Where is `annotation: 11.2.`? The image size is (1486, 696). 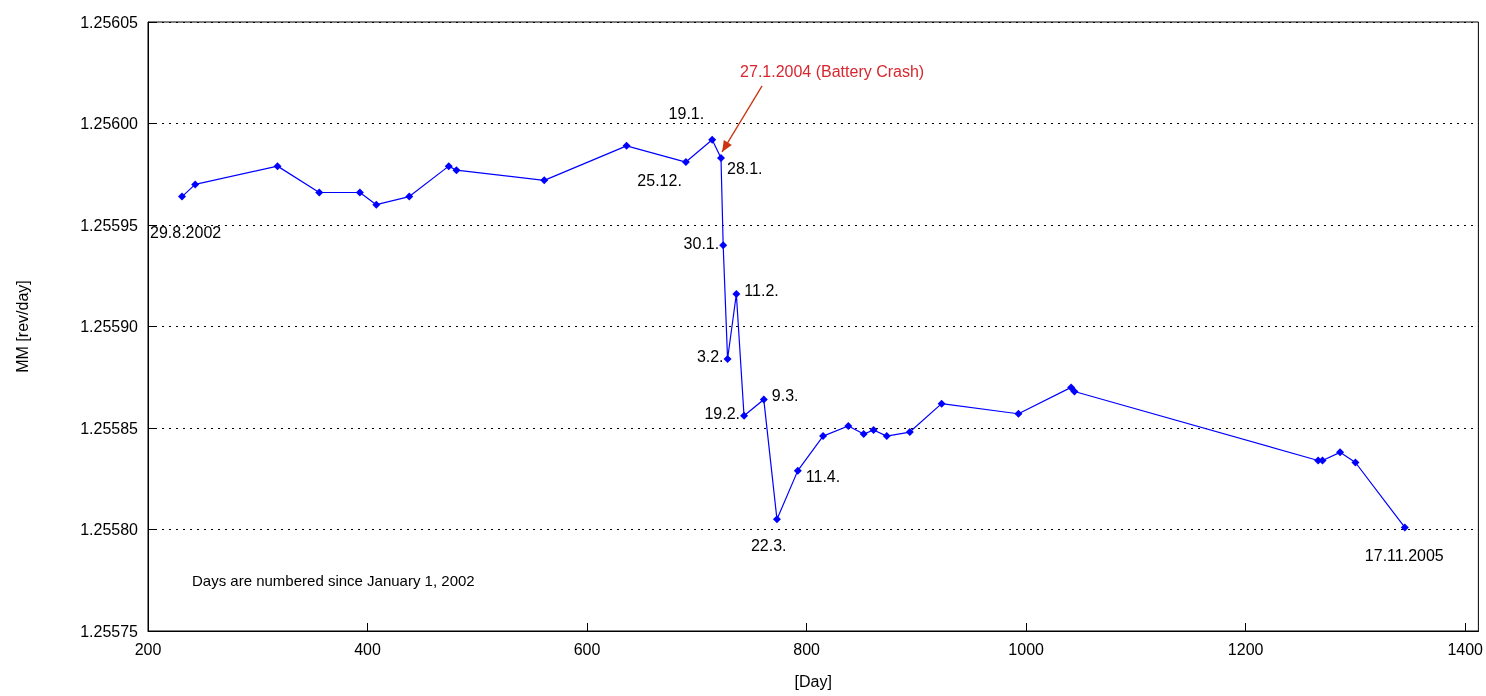 annotation: 11.2. is located at coordinates (761, 290).